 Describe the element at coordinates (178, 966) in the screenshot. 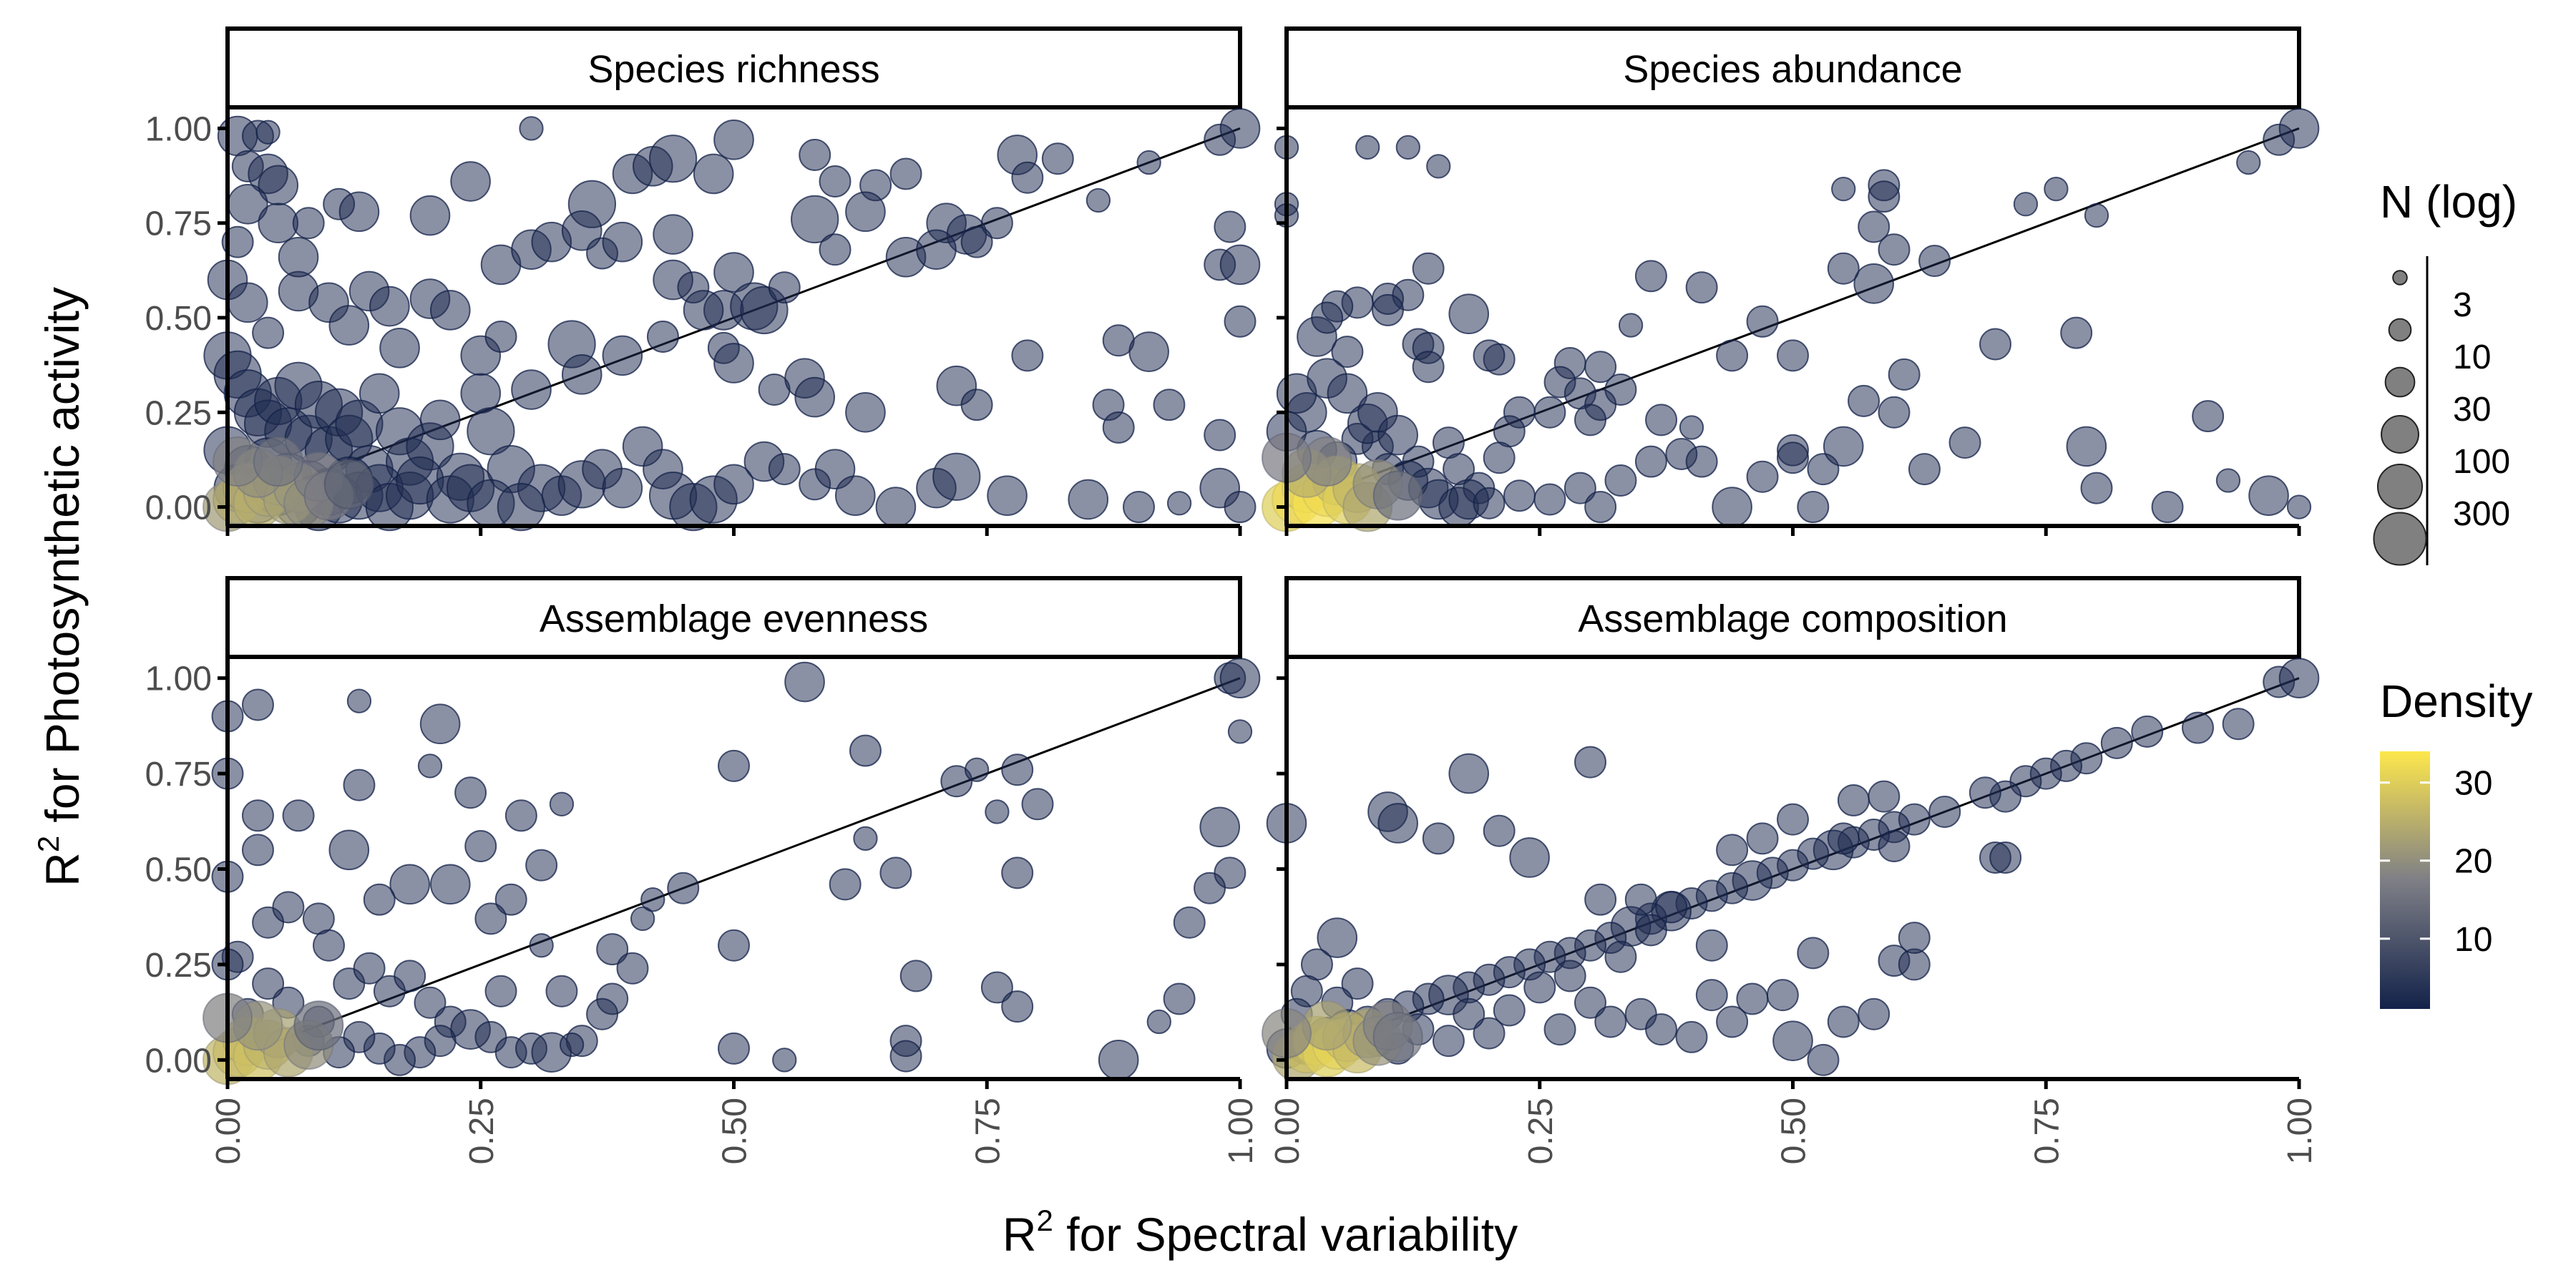

I see `y-tick-label: 0.25` at that location.